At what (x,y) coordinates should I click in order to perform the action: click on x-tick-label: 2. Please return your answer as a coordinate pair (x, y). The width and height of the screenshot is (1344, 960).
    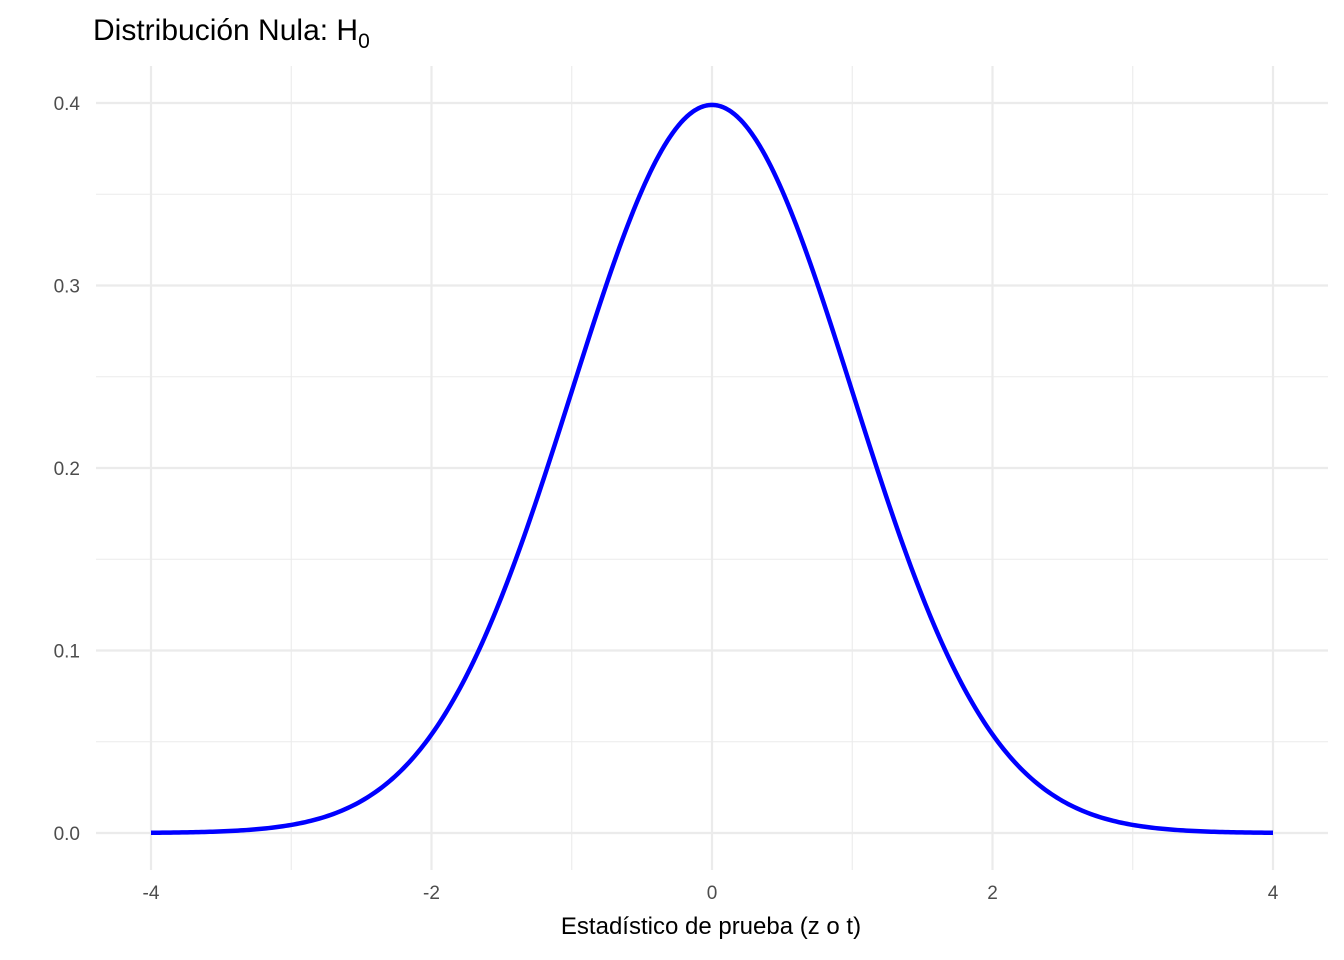
    Looking at the image, I should click on (992, 893).